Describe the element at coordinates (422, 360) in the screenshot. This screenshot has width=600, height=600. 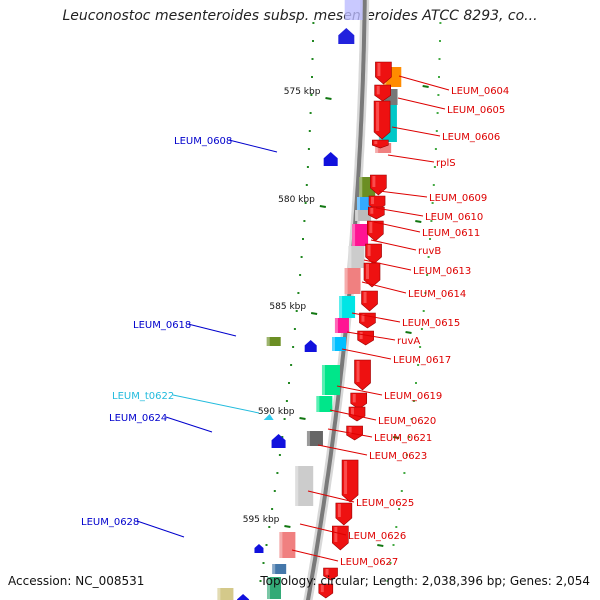
I see `gene-label: LEUM_0617` at that location.